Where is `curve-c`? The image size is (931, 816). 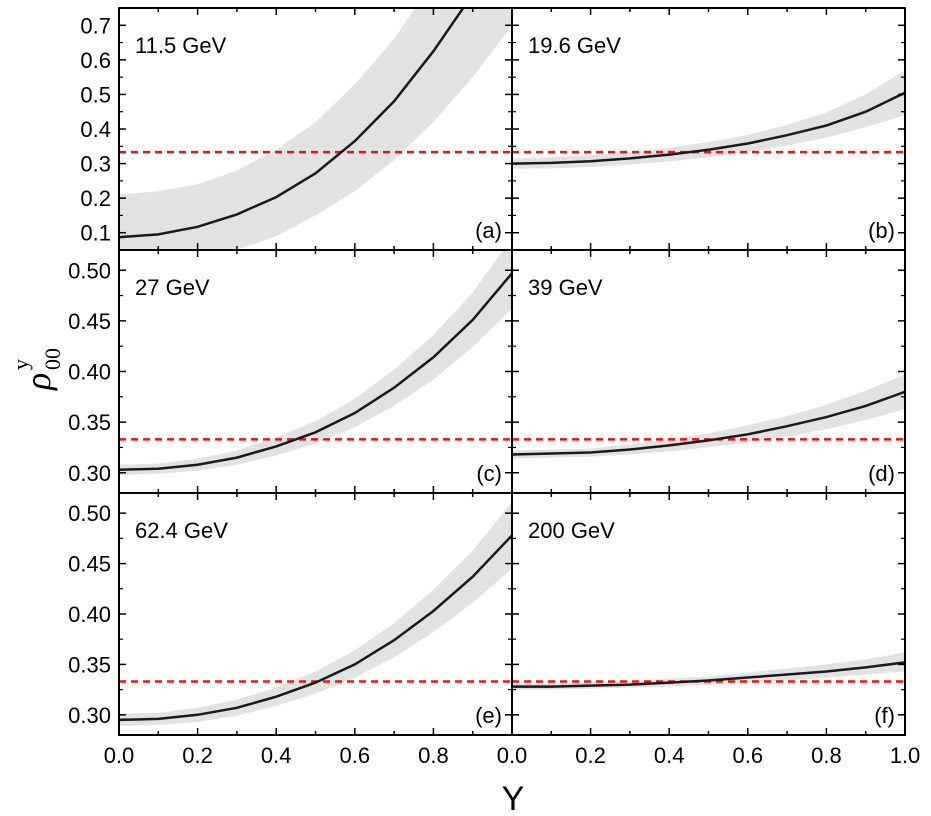 curve-c is located at coordinates (315, 371).